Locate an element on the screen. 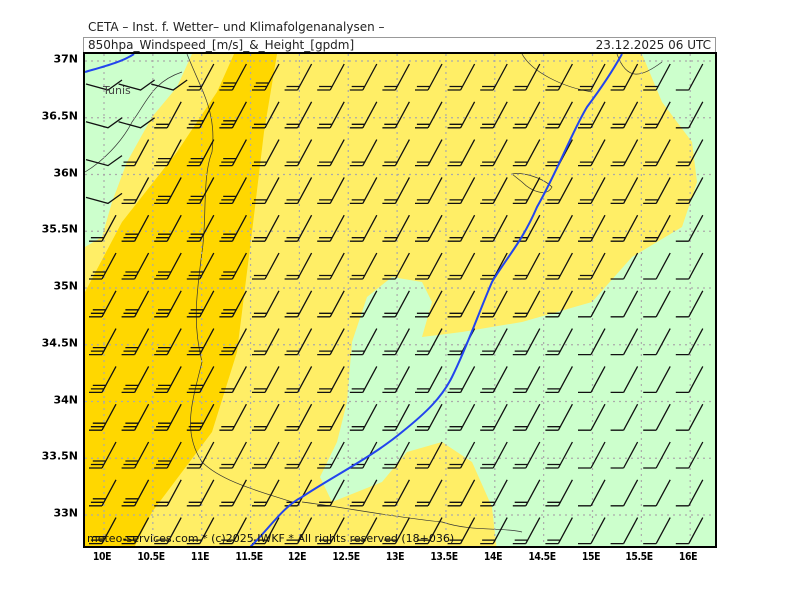  y-tick-label: 37N is located at coordinates (65, 59).